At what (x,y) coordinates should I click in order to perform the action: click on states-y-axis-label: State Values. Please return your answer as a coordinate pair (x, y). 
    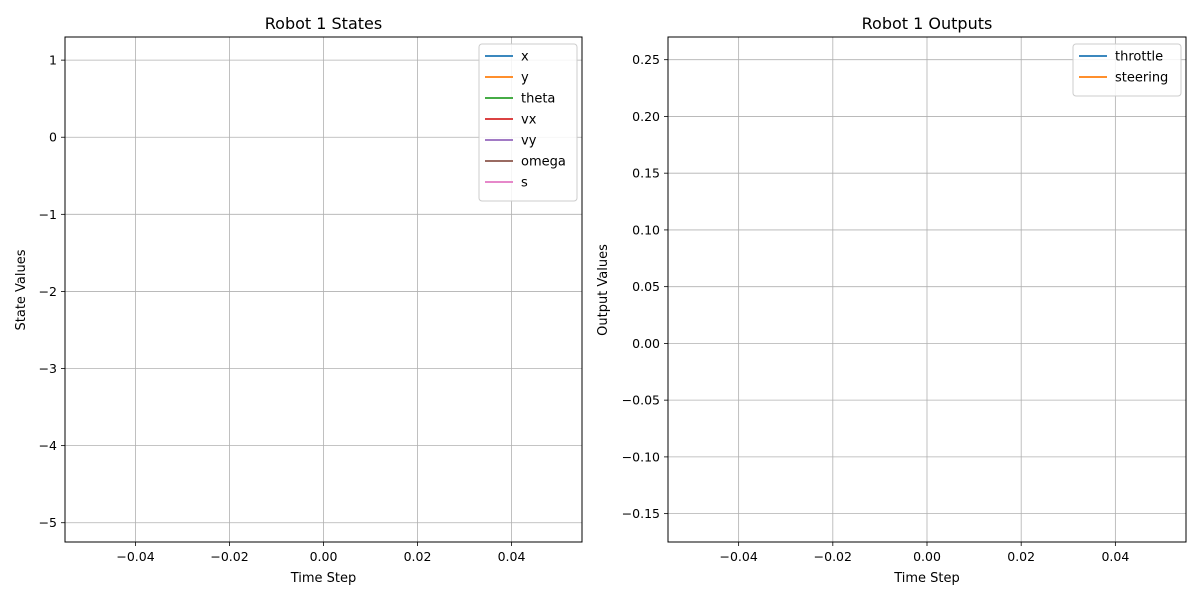
    Looking at the image, I should click on (21, 289).